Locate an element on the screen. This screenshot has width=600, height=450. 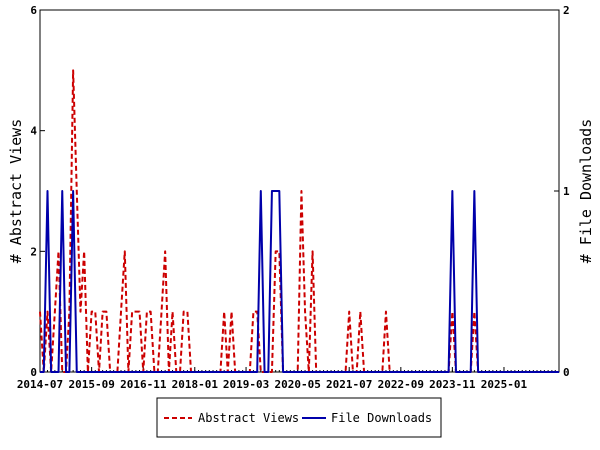
legend: Abstract Views File Downloads is located at coordinates (299, 417).